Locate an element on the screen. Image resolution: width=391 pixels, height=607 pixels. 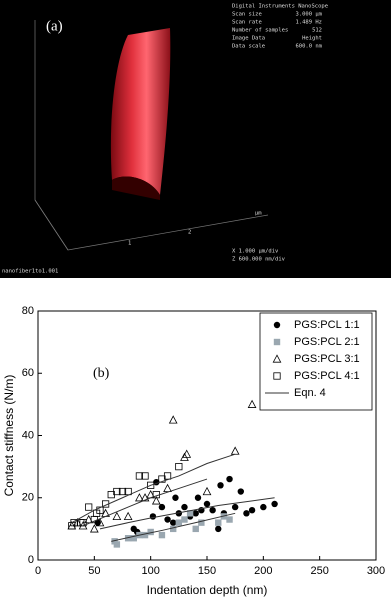
info-value: 600.0 nm is located at coordinates (309, 47).